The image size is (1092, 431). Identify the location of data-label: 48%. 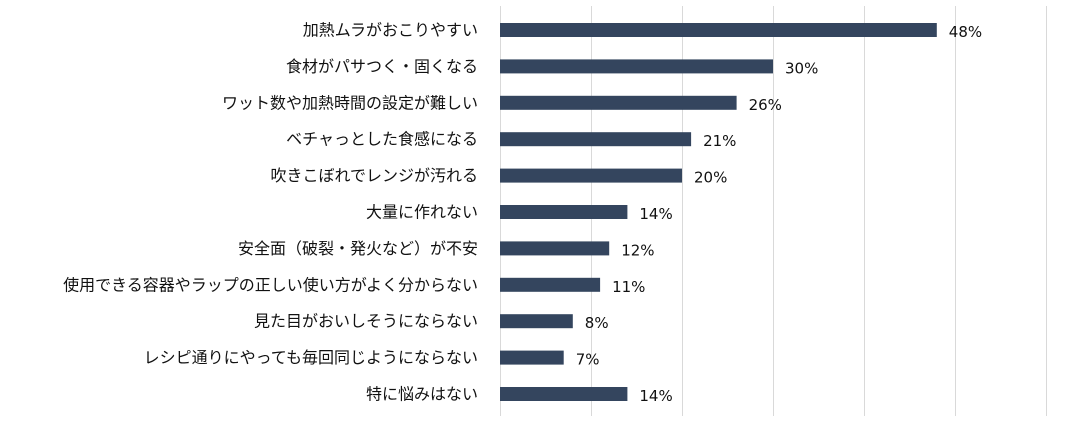
(965, 32).